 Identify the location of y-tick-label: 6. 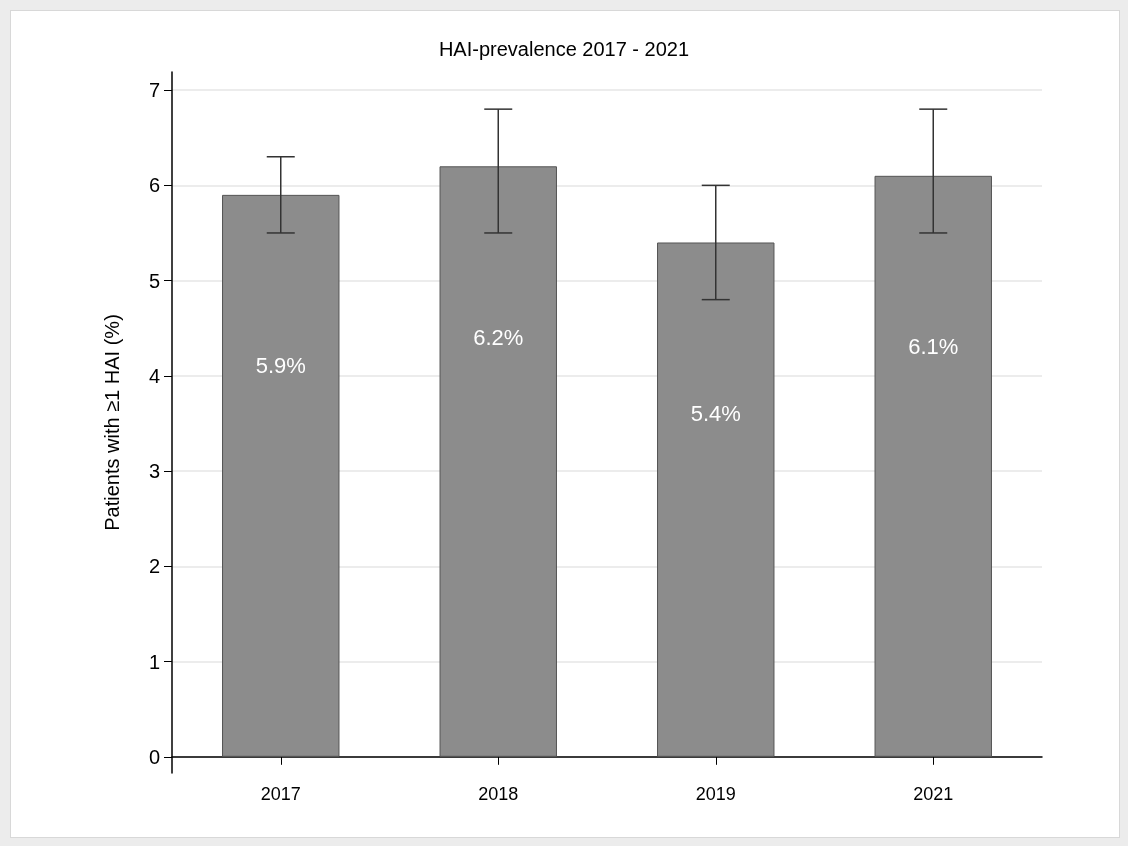
(154, 185).